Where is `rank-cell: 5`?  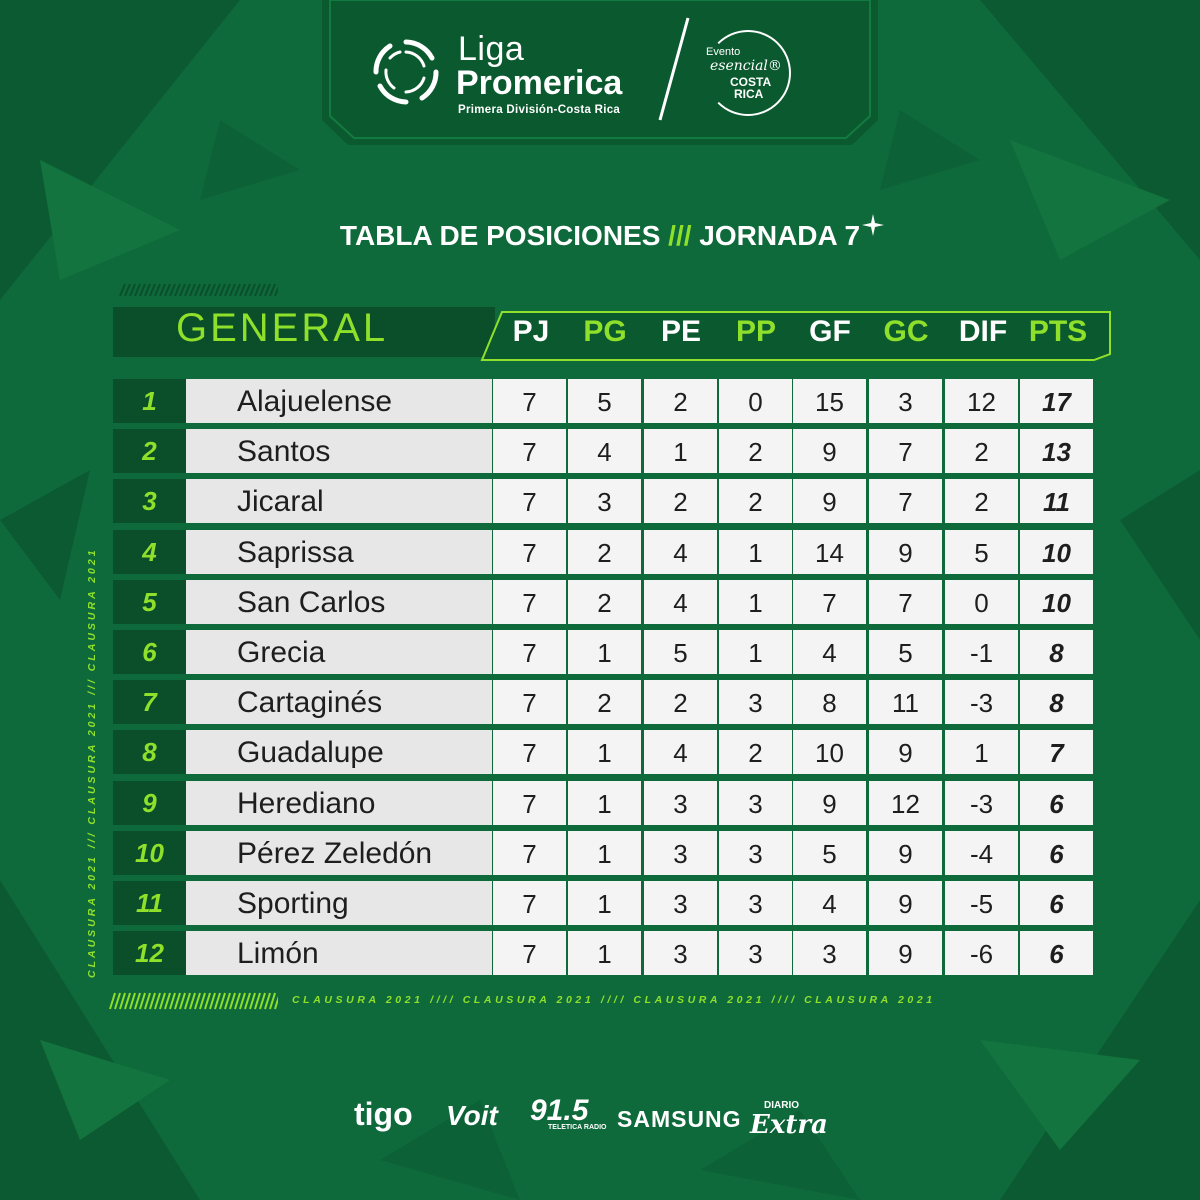 rank-cell: 5 is located at coordinates (149, 601).